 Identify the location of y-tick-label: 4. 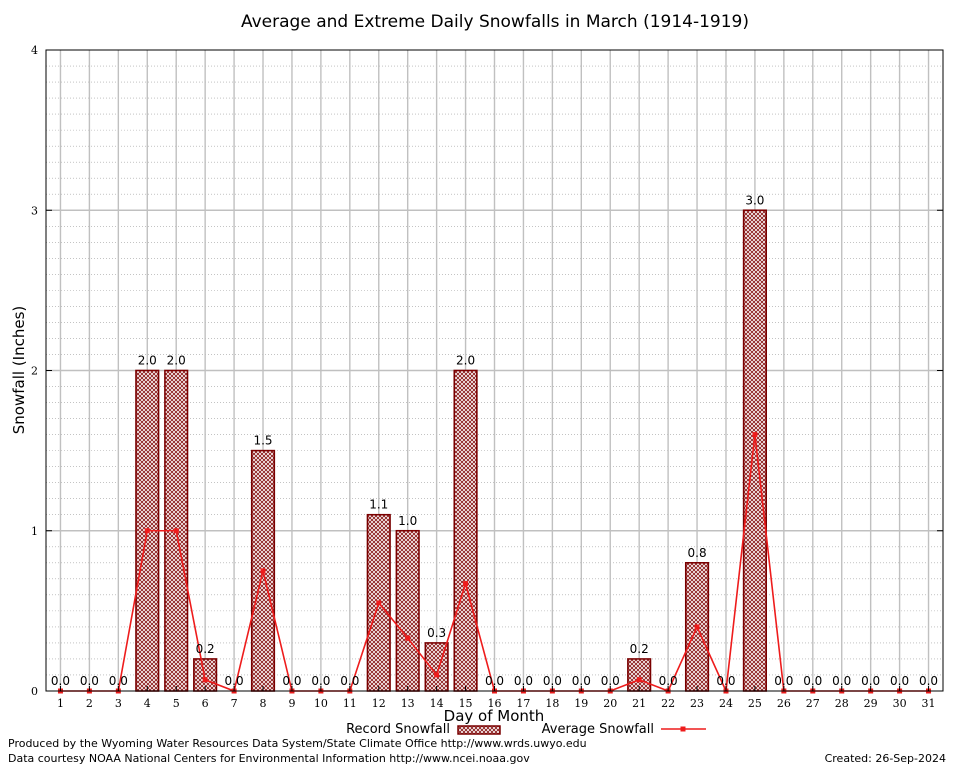
(34, 50).